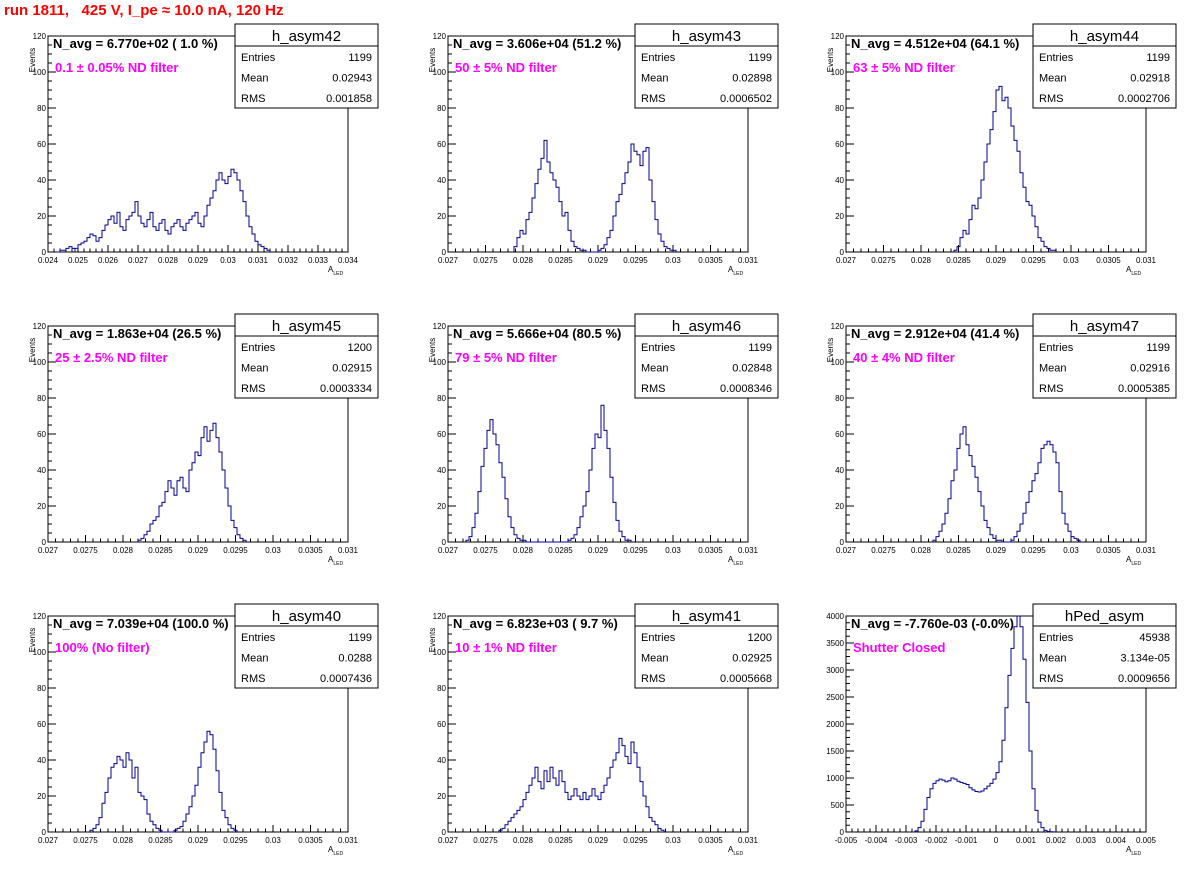 The image size is (1196, 872). Describe the element at coordinates (1053, 79) in the screenshot. I see `stats-label: Mean` at that location.